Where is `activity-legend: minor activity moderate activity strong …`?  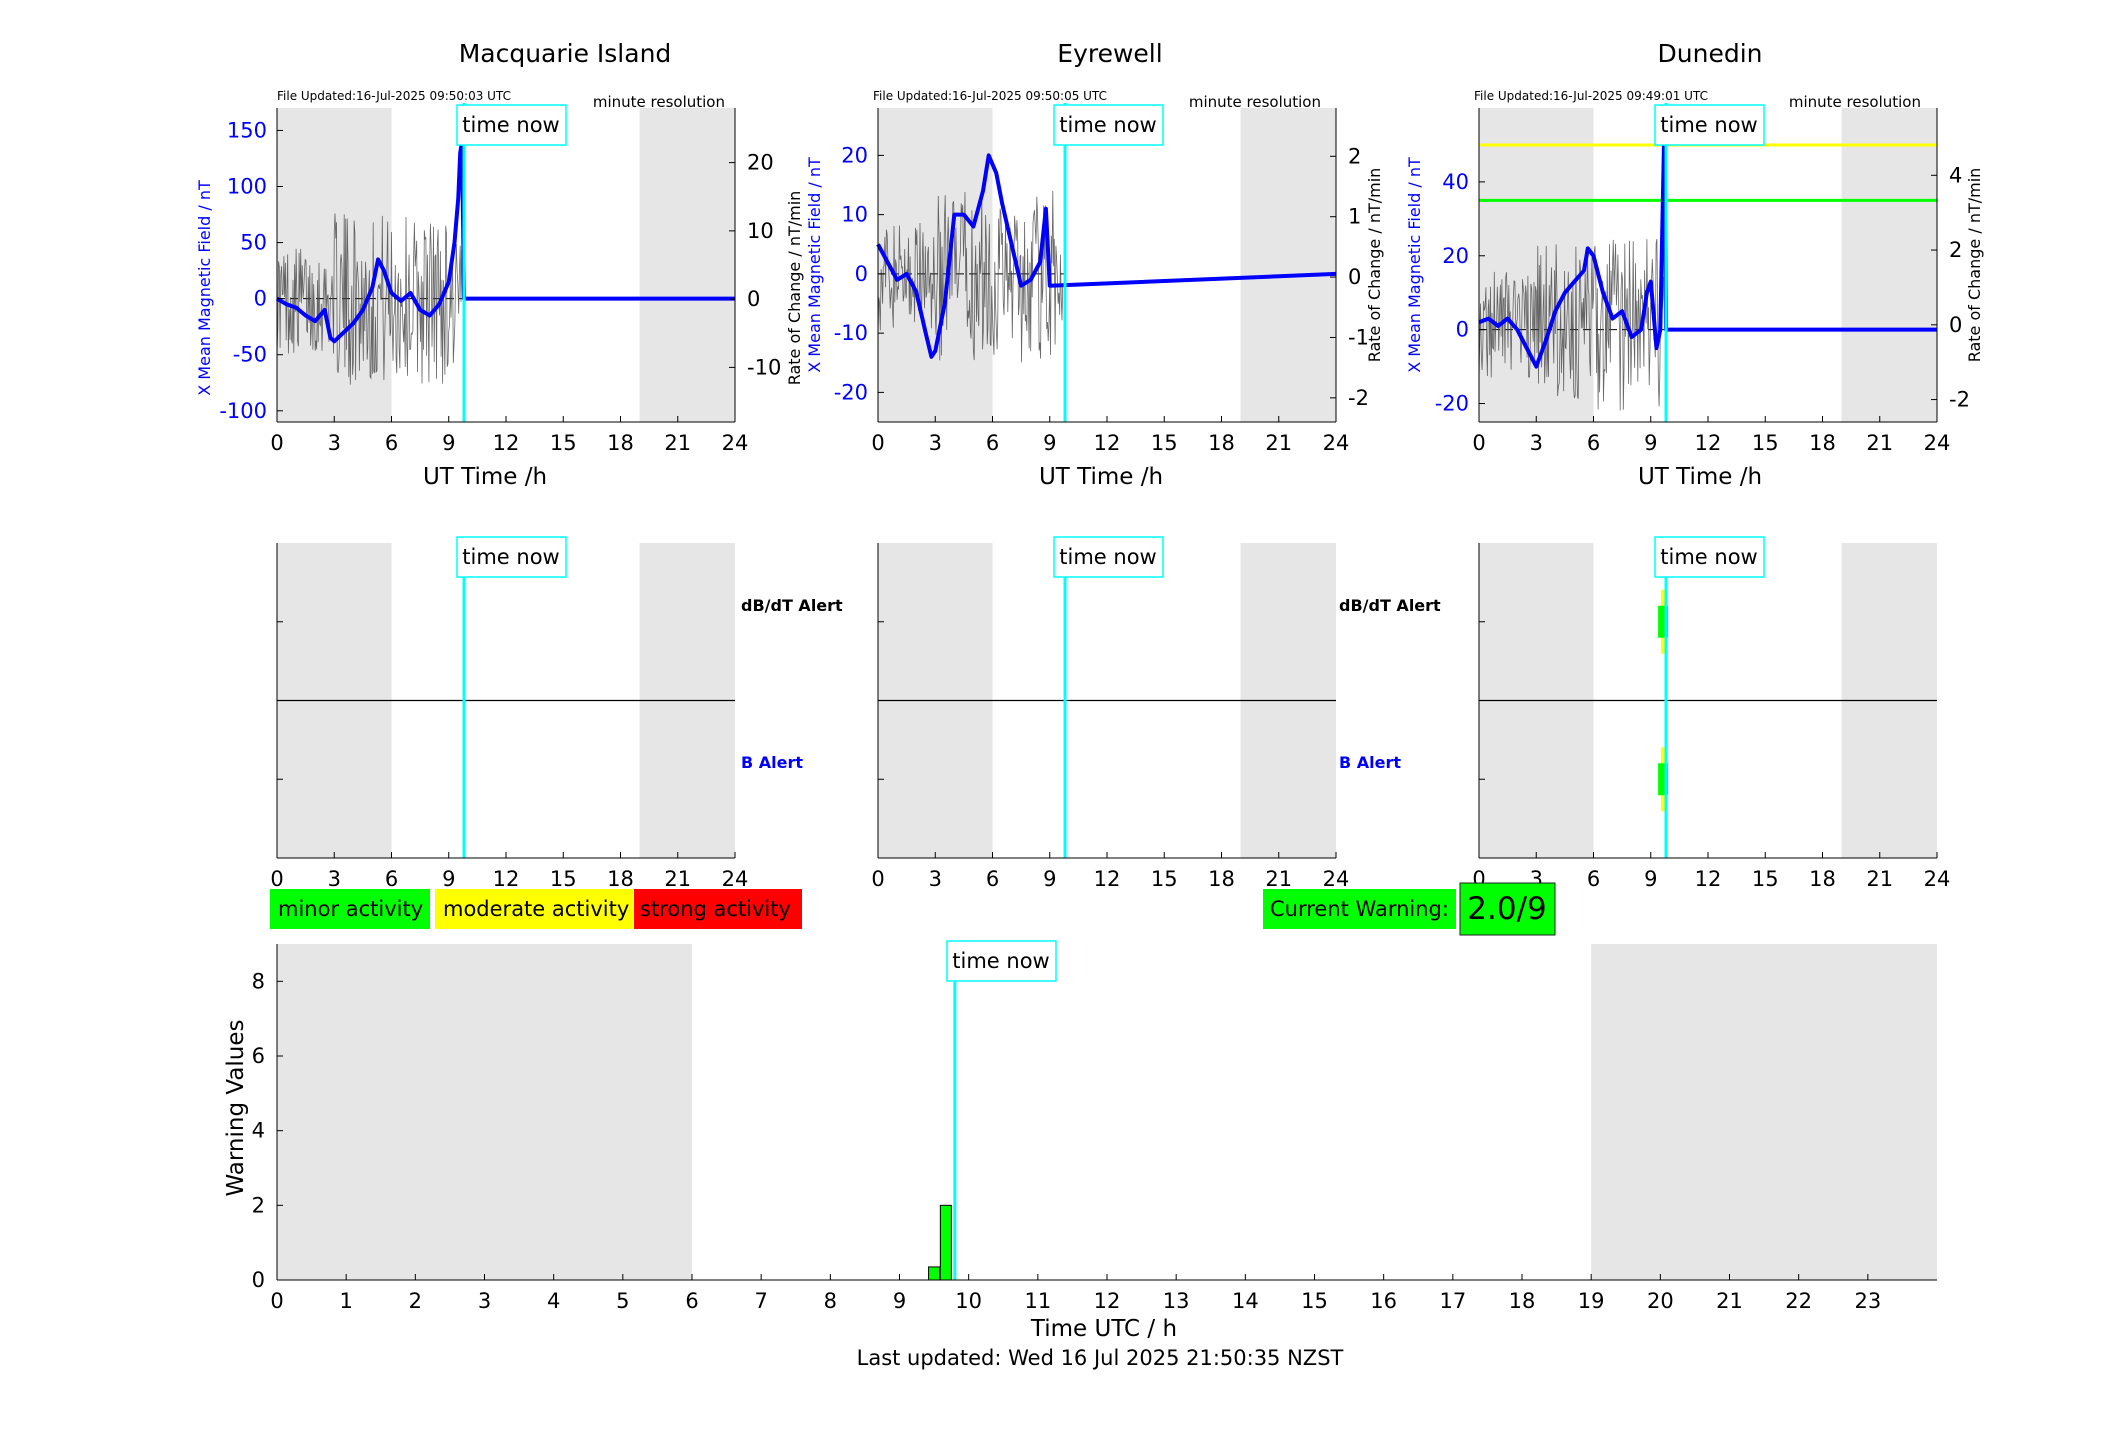 activity-legend: minor activity moderate activity strong … is located at coordinates (536, 909).